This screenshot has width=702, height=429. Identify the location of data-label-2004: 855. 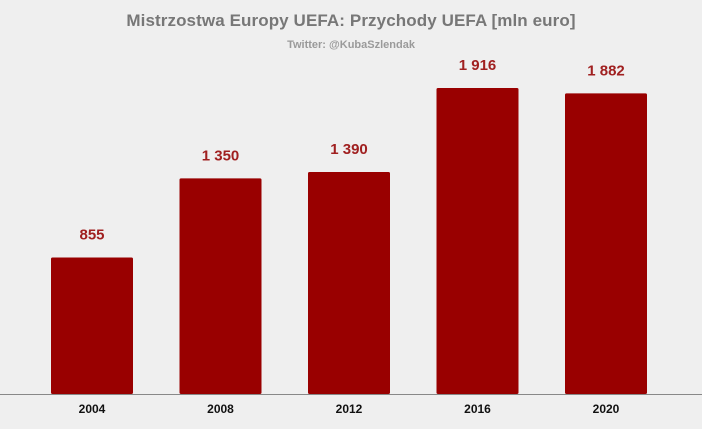
(91, 234).